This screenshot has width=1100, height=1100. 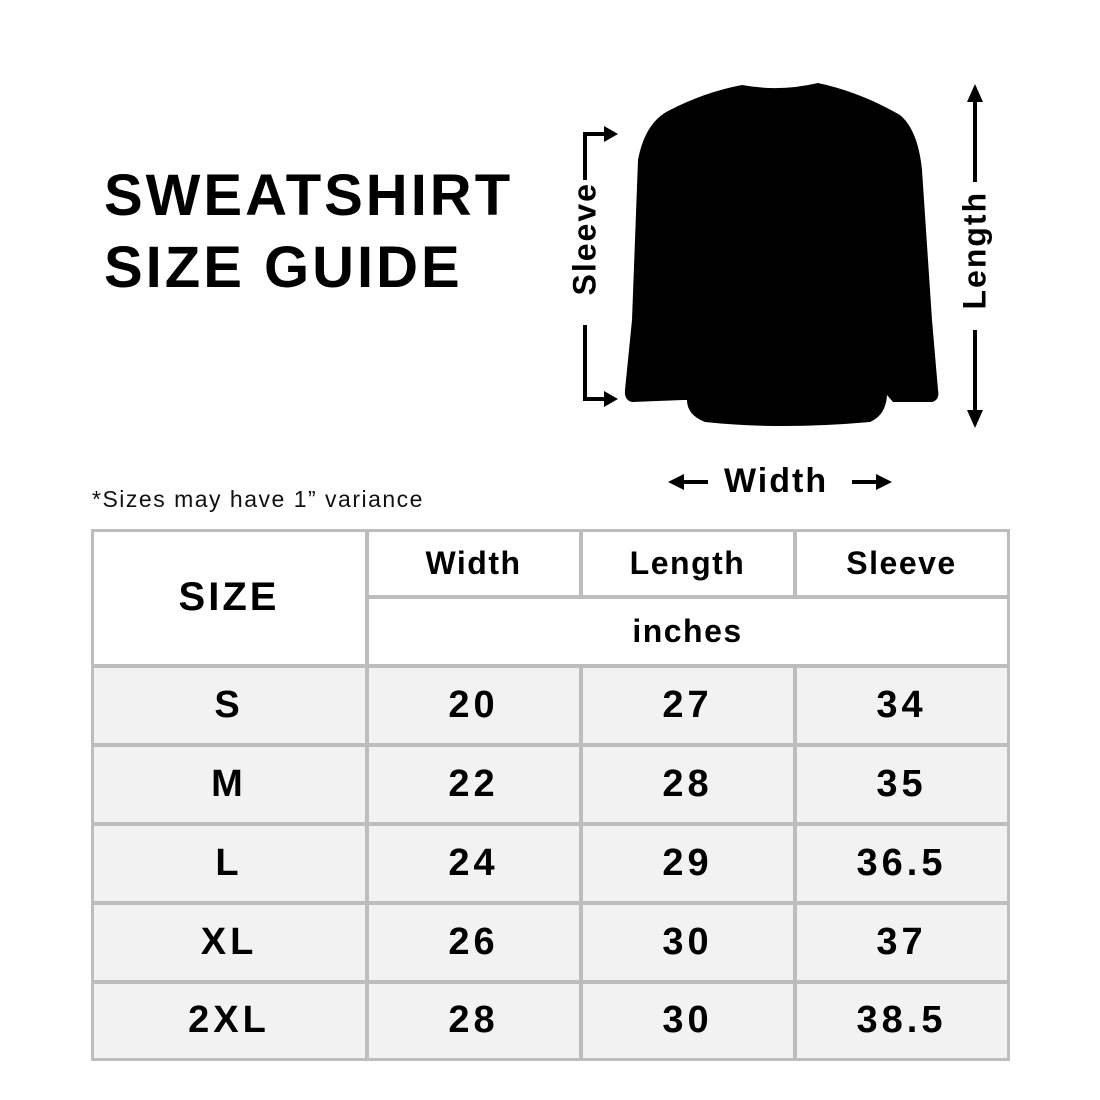 I want to click on sleeve-label: Sleeve, so click(x=584, y=239).